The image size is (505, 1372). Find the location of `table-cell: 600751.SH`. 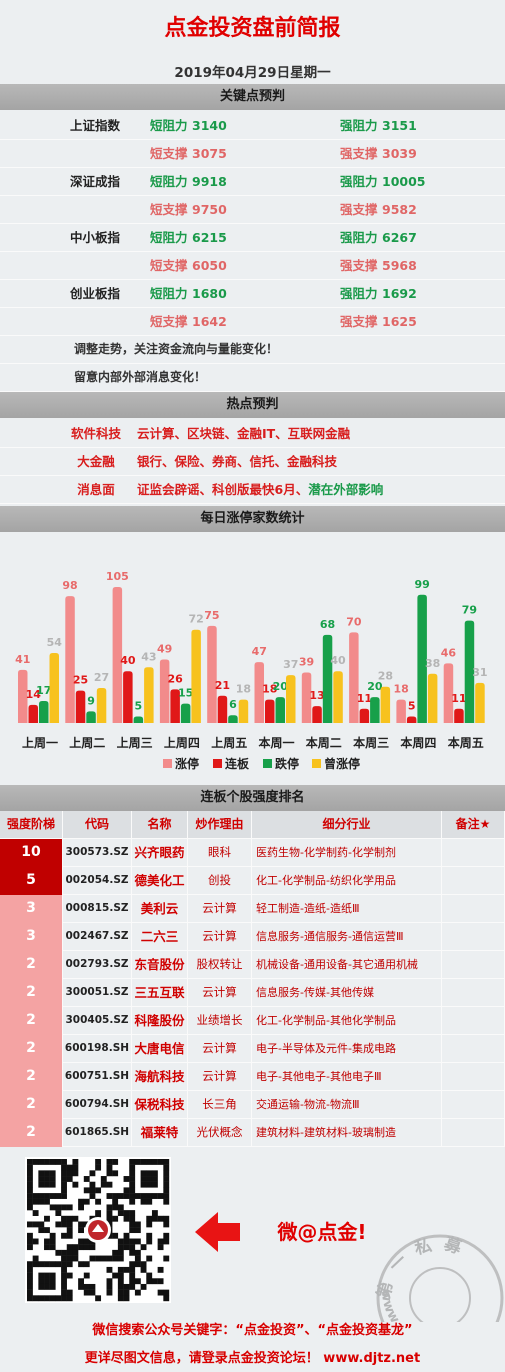

table-cell: 600751.SH is located at coordinates (97, 1077).